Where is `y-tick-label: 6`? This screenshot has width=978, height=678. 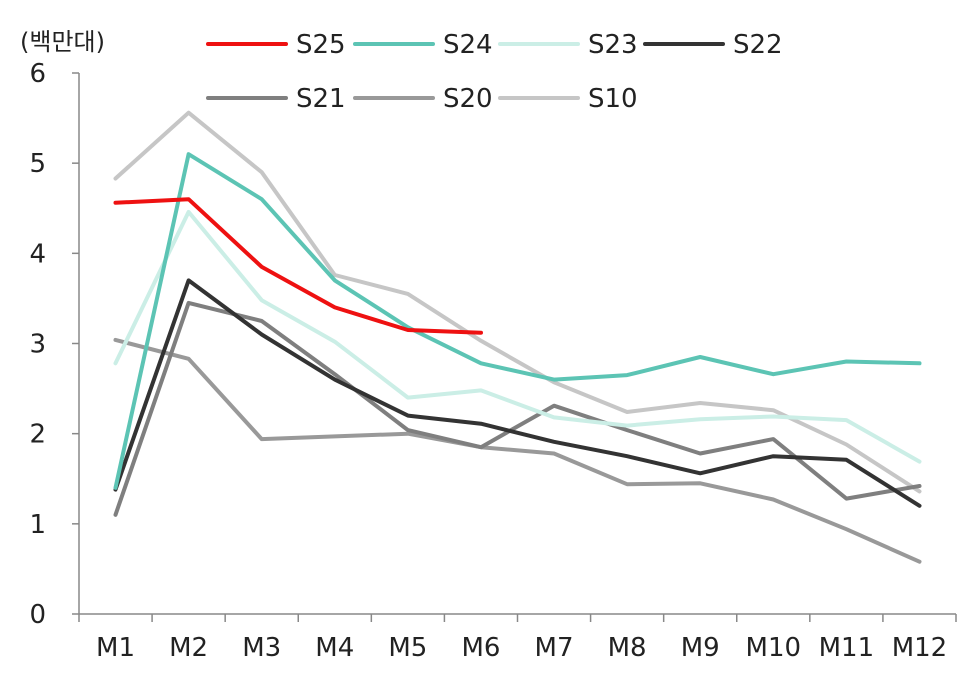
y-tick-label: 6 is located at coordinates (37, 74).